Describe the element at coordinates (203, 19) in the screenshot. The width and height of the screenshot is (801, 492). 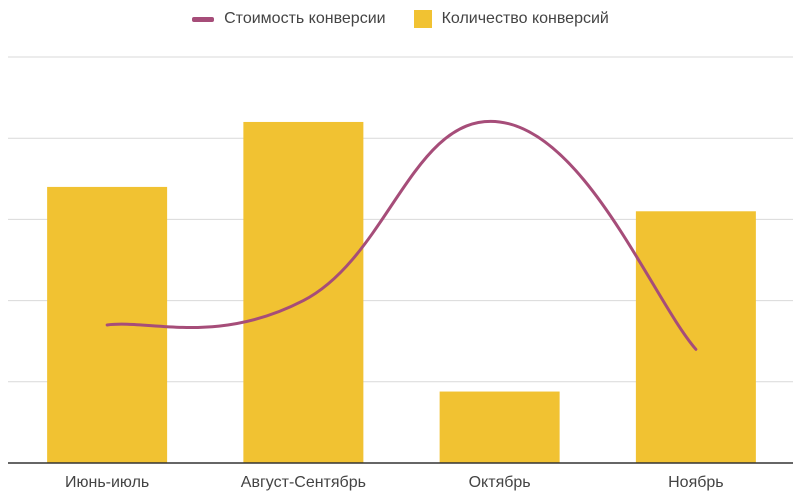
I see `legend-line-swatch` at that location.